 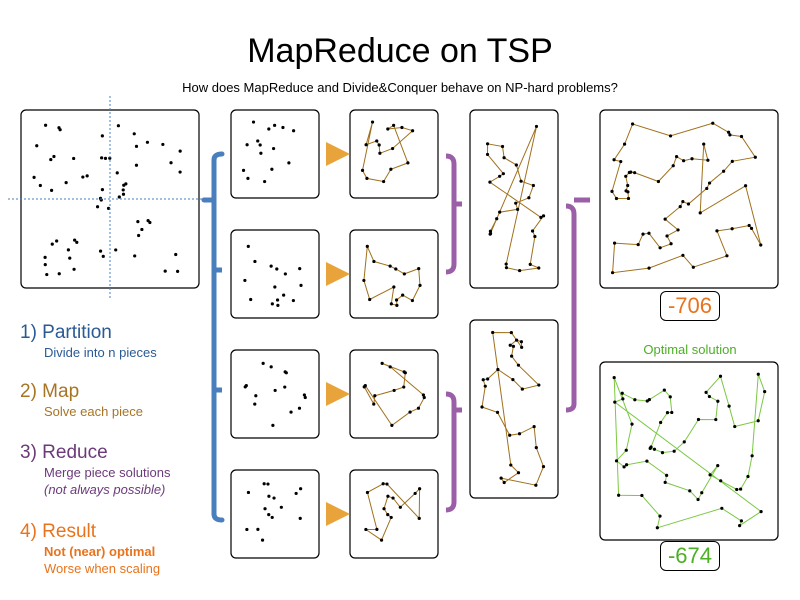 I want to click on optimal-box, so click(x=689, y=451).